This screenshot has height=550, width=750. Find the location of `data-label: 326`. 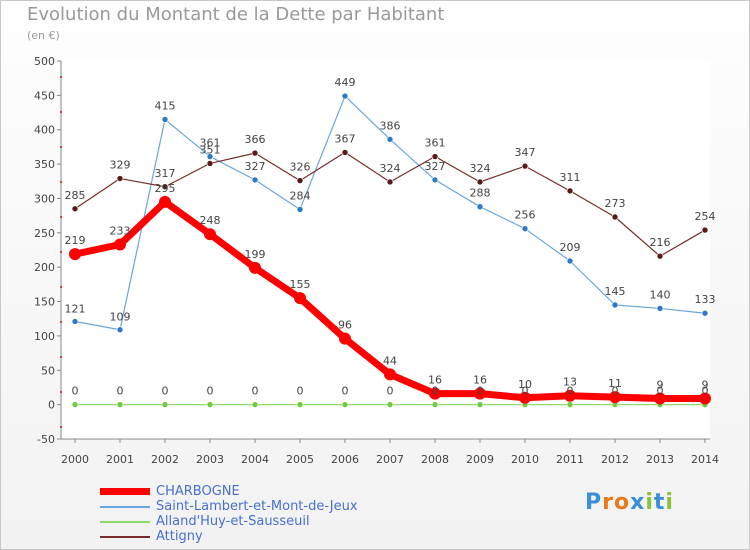

data-label: 326 is located at coordinates (300, 167).